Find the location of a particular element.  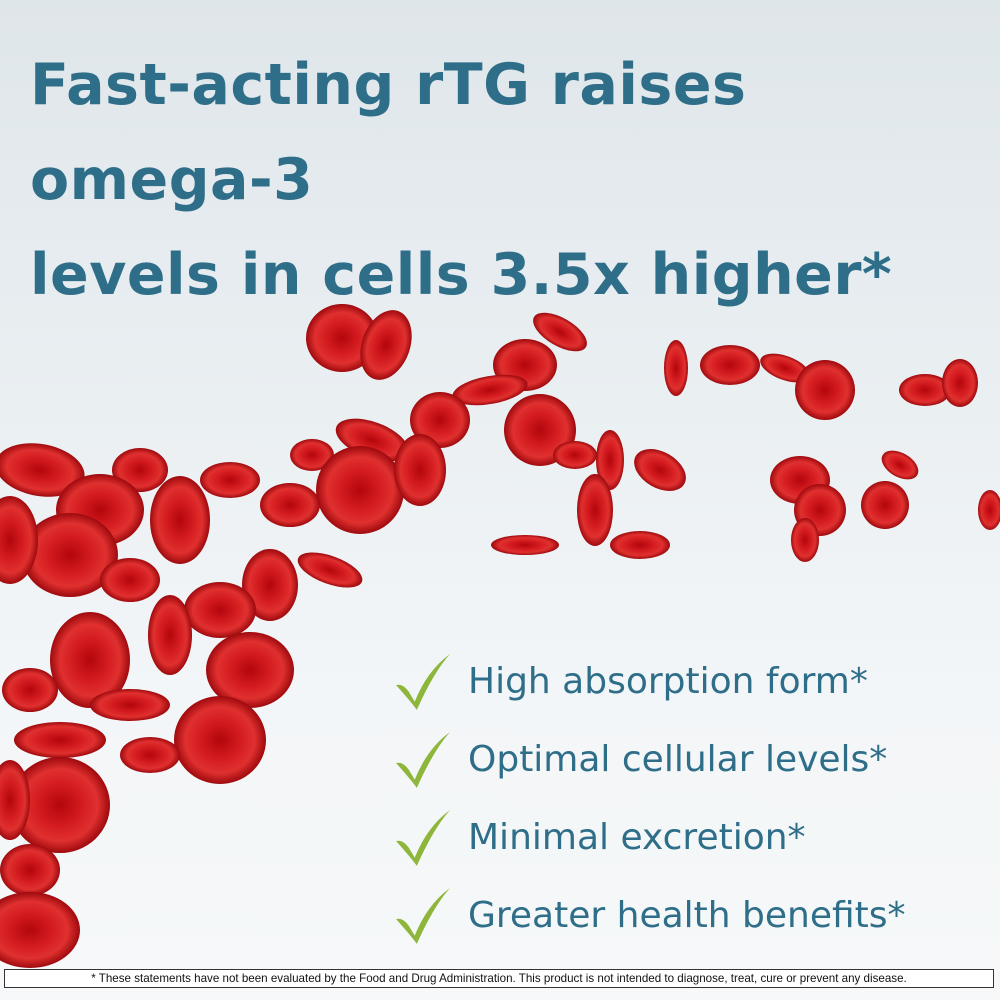

benefit-item: Optimal cellular levels* is located at coordinates (649, 759).